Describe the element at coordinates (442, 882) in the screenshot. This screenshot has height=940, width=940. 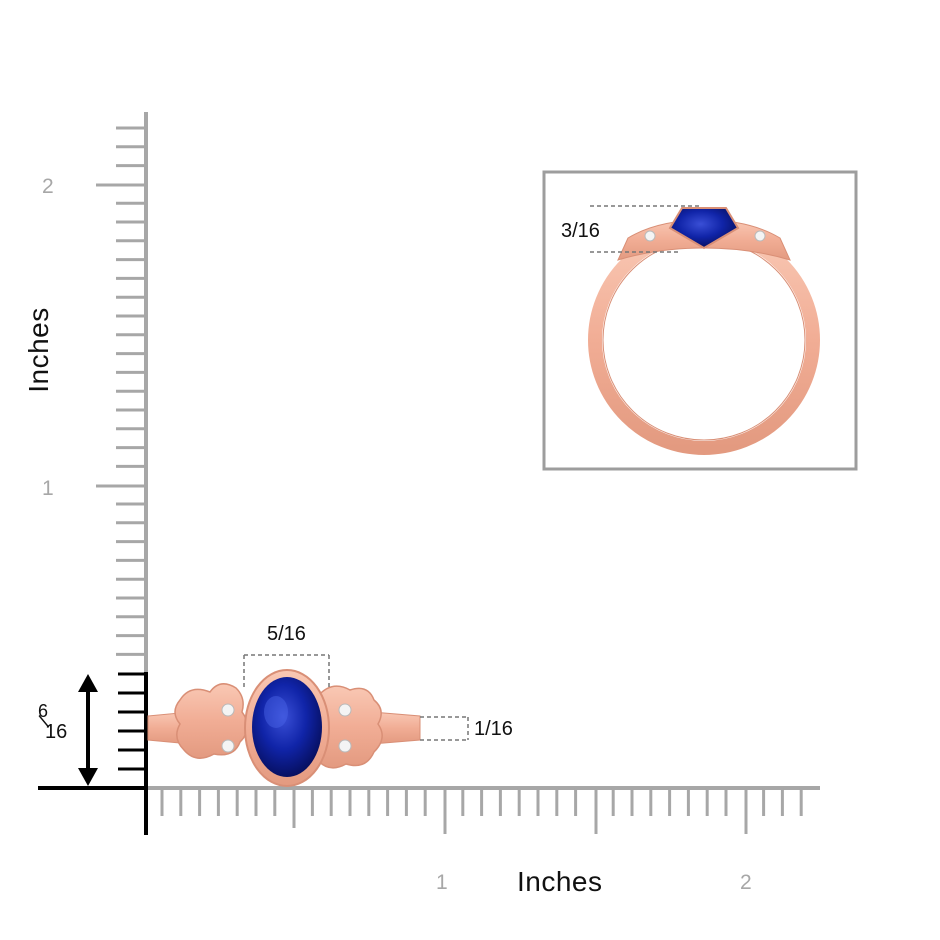
I see `x-tick-label: 1` at that location.